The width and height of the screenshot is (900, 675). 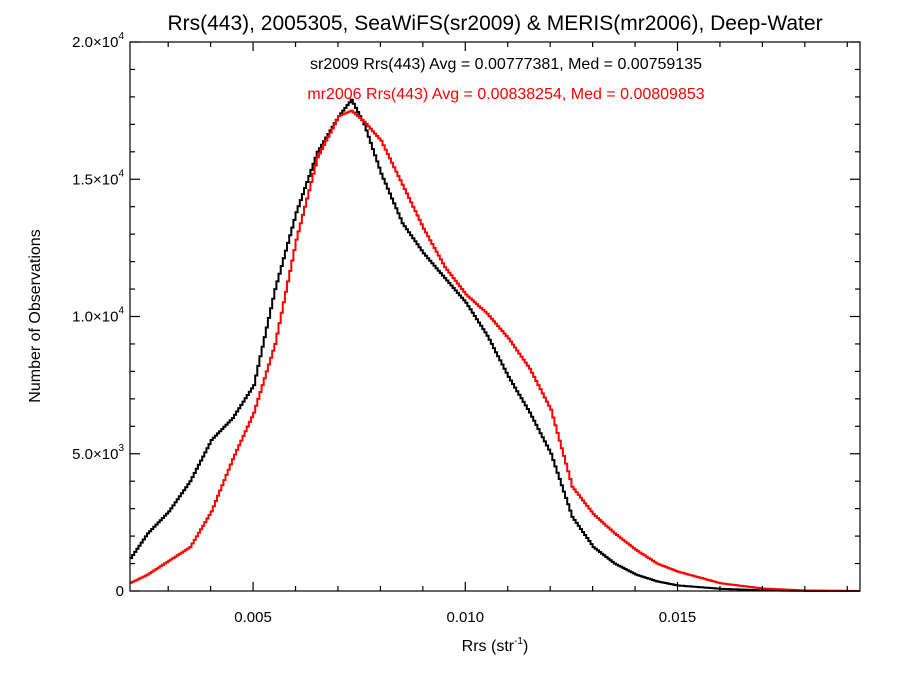 What do you see at coordinates (98, 41) in the screenshot?
I see `y-tick-label-5: 2.0×10⁴` at bounding box center [98, 41].